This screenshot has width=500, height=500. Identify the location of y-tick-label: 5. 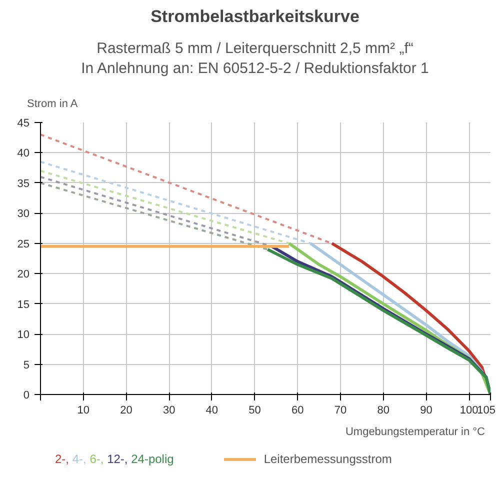
(26, 365).